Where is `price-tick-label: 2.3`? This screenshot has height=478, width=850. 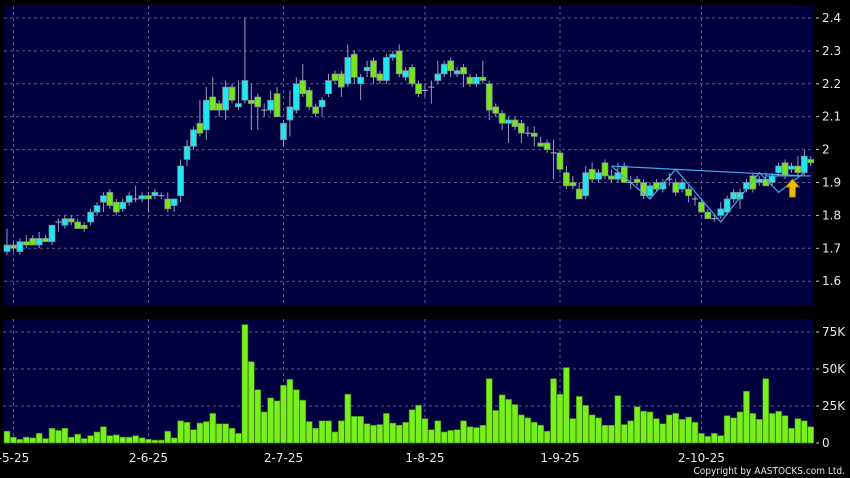 price-tick-label: 2.3 is located at coordinates (831, 51).